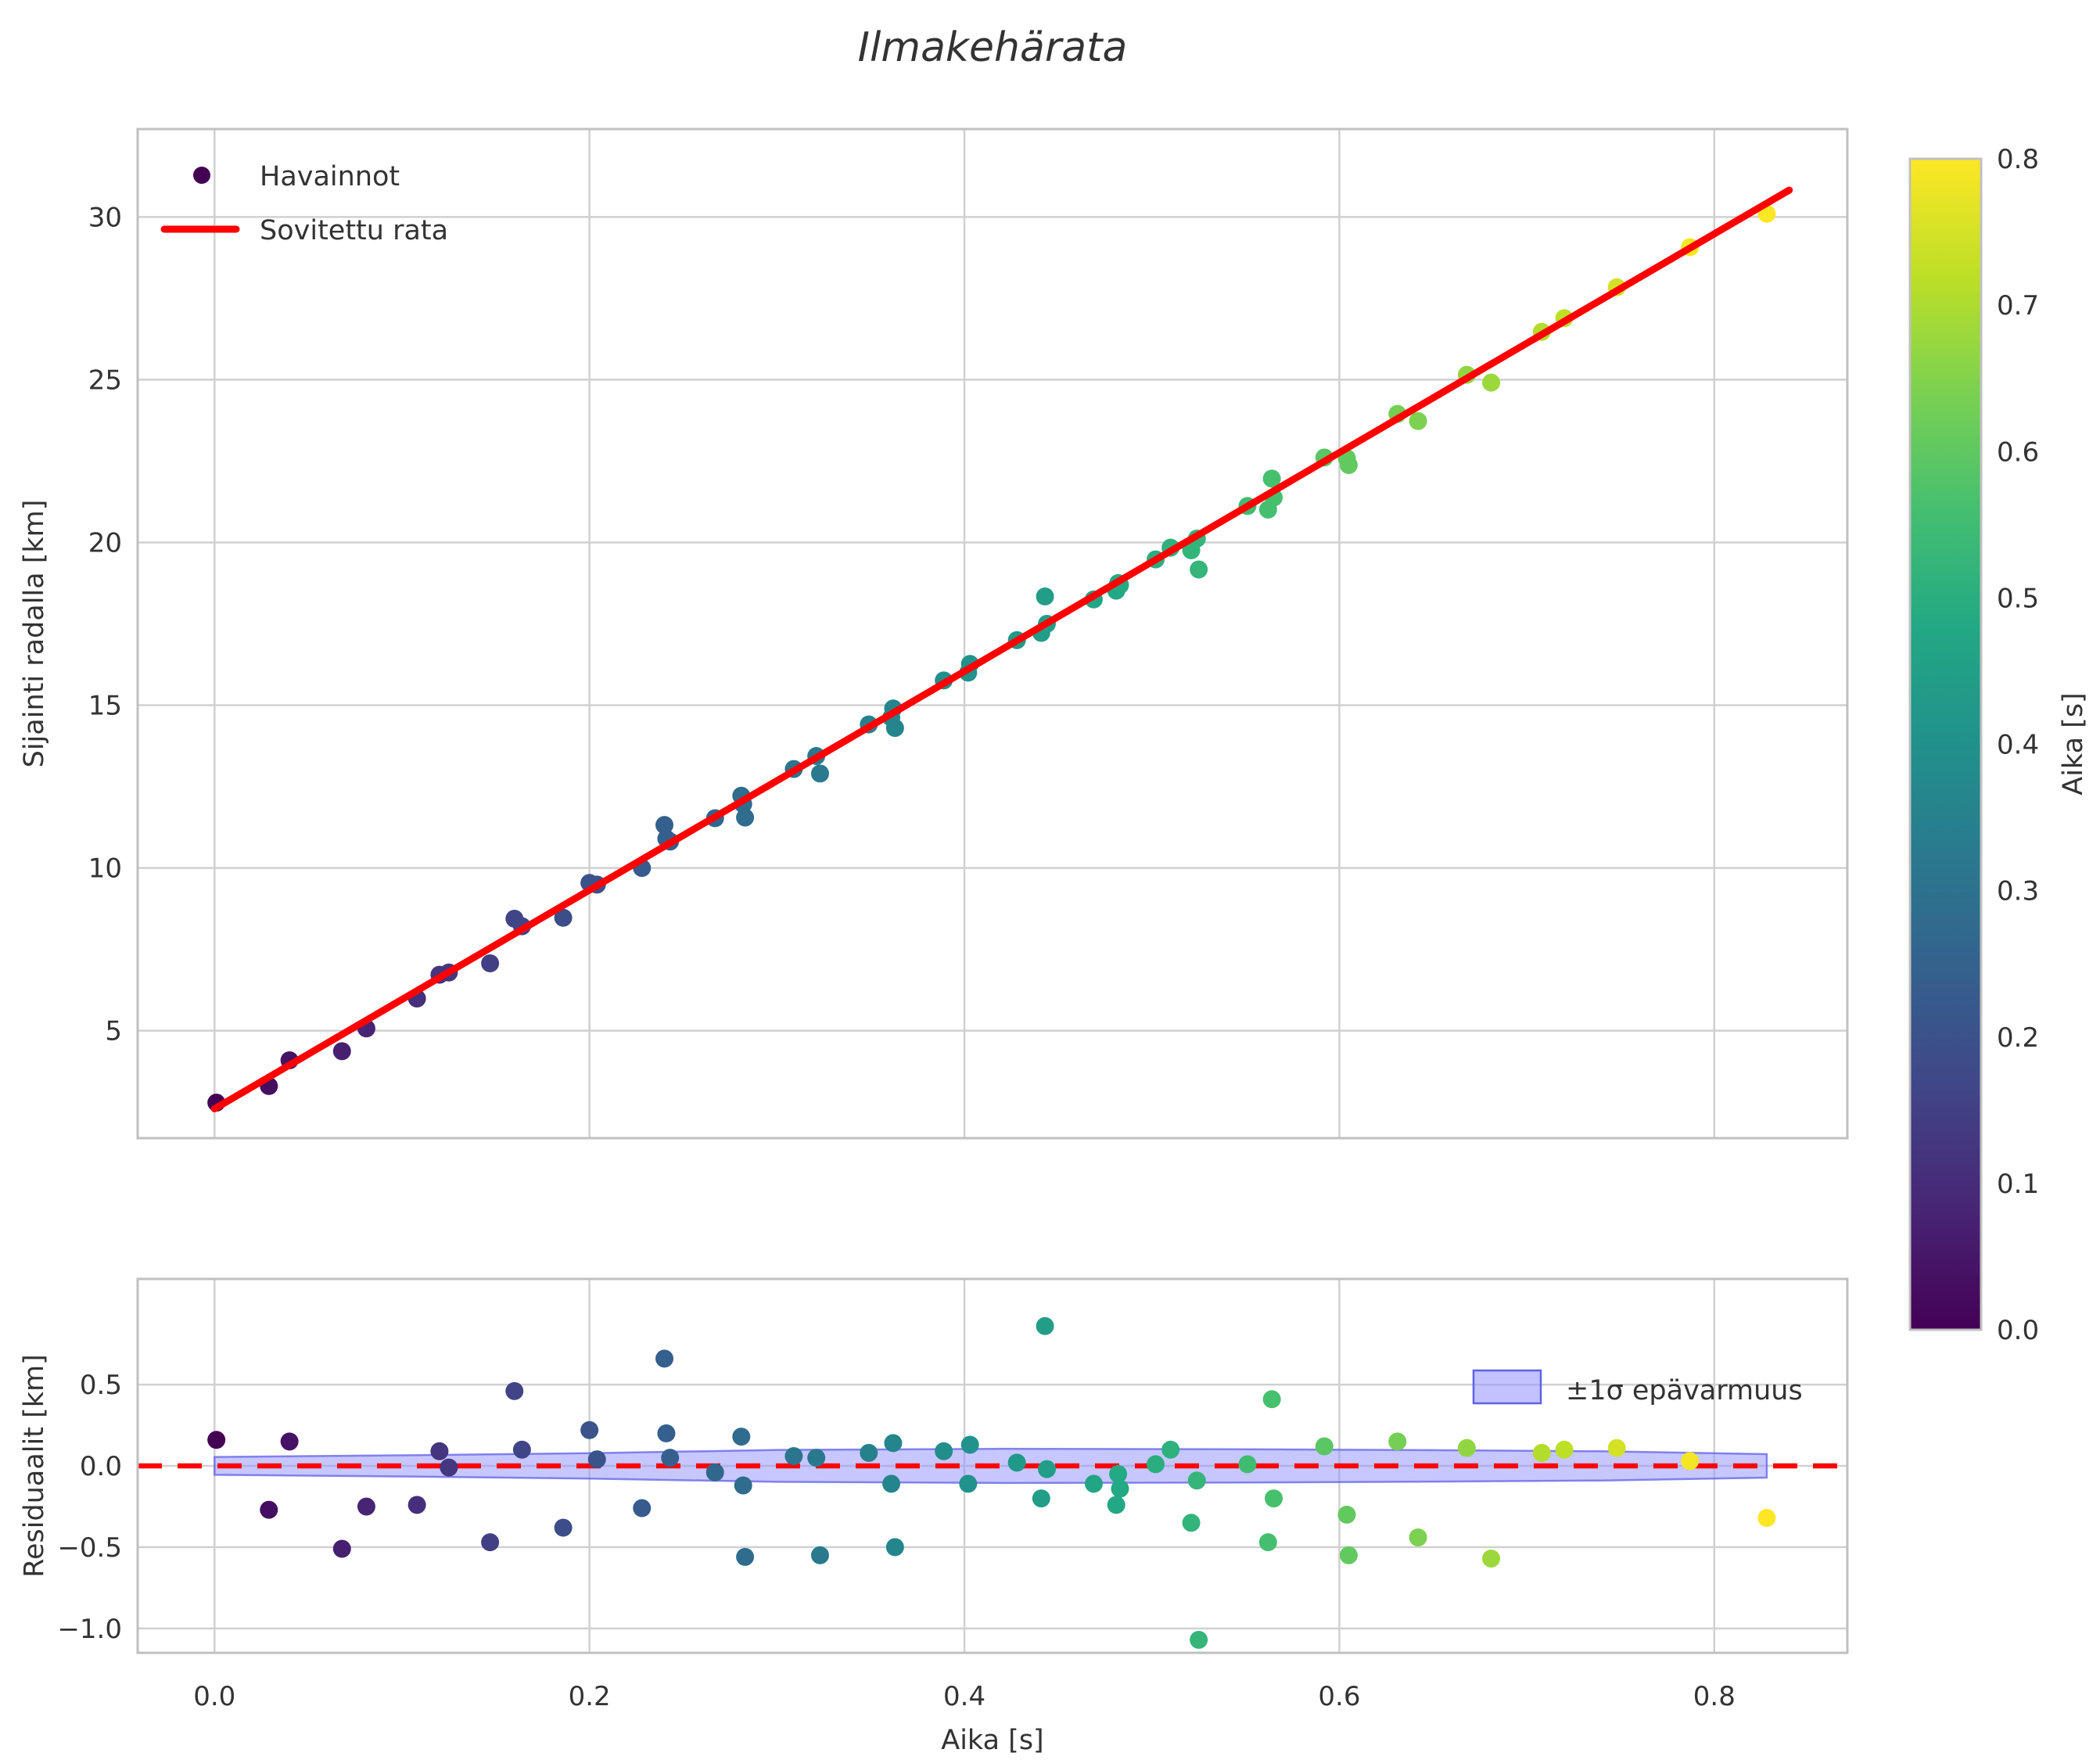 The height and width of the screenshot is (1760, 2100). Describe the element at coordinates (1339, 1696) in the screenshot. I see `x-tick-label: 0.6` at that location.